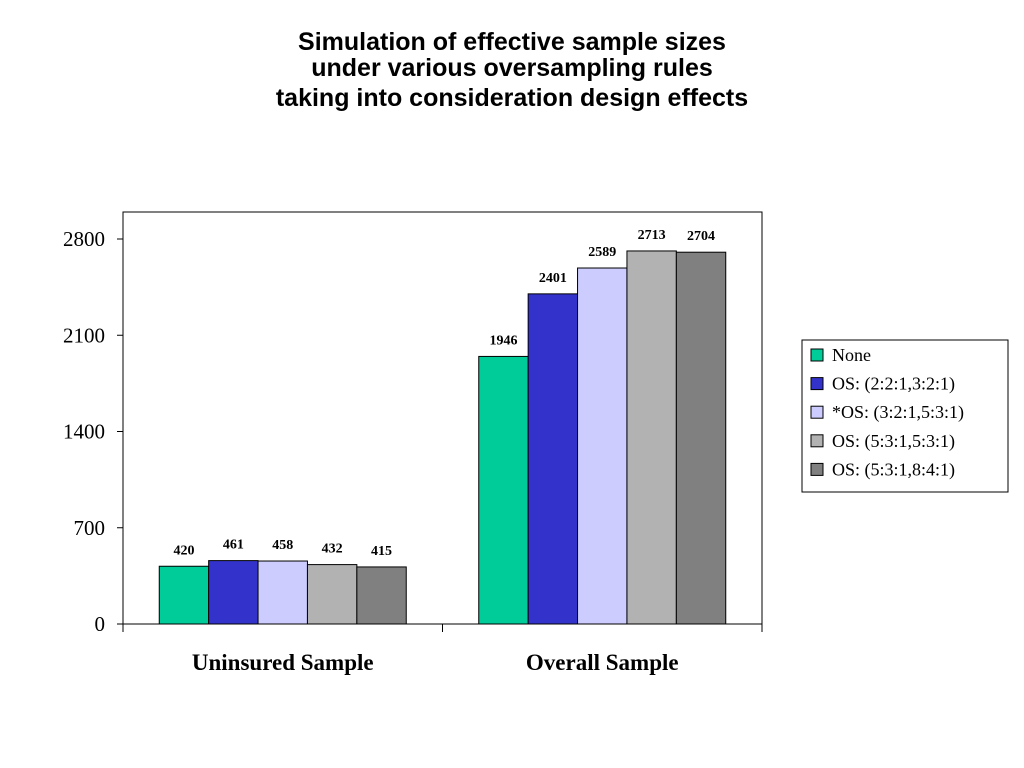 This screenshot has height=768, width=1024. What do you see at coordinates (893, 384) in the screenshot?
I see `legend-entry-label: OS: (2:2:1,3:2:1)` at bounding box center [893, 384].